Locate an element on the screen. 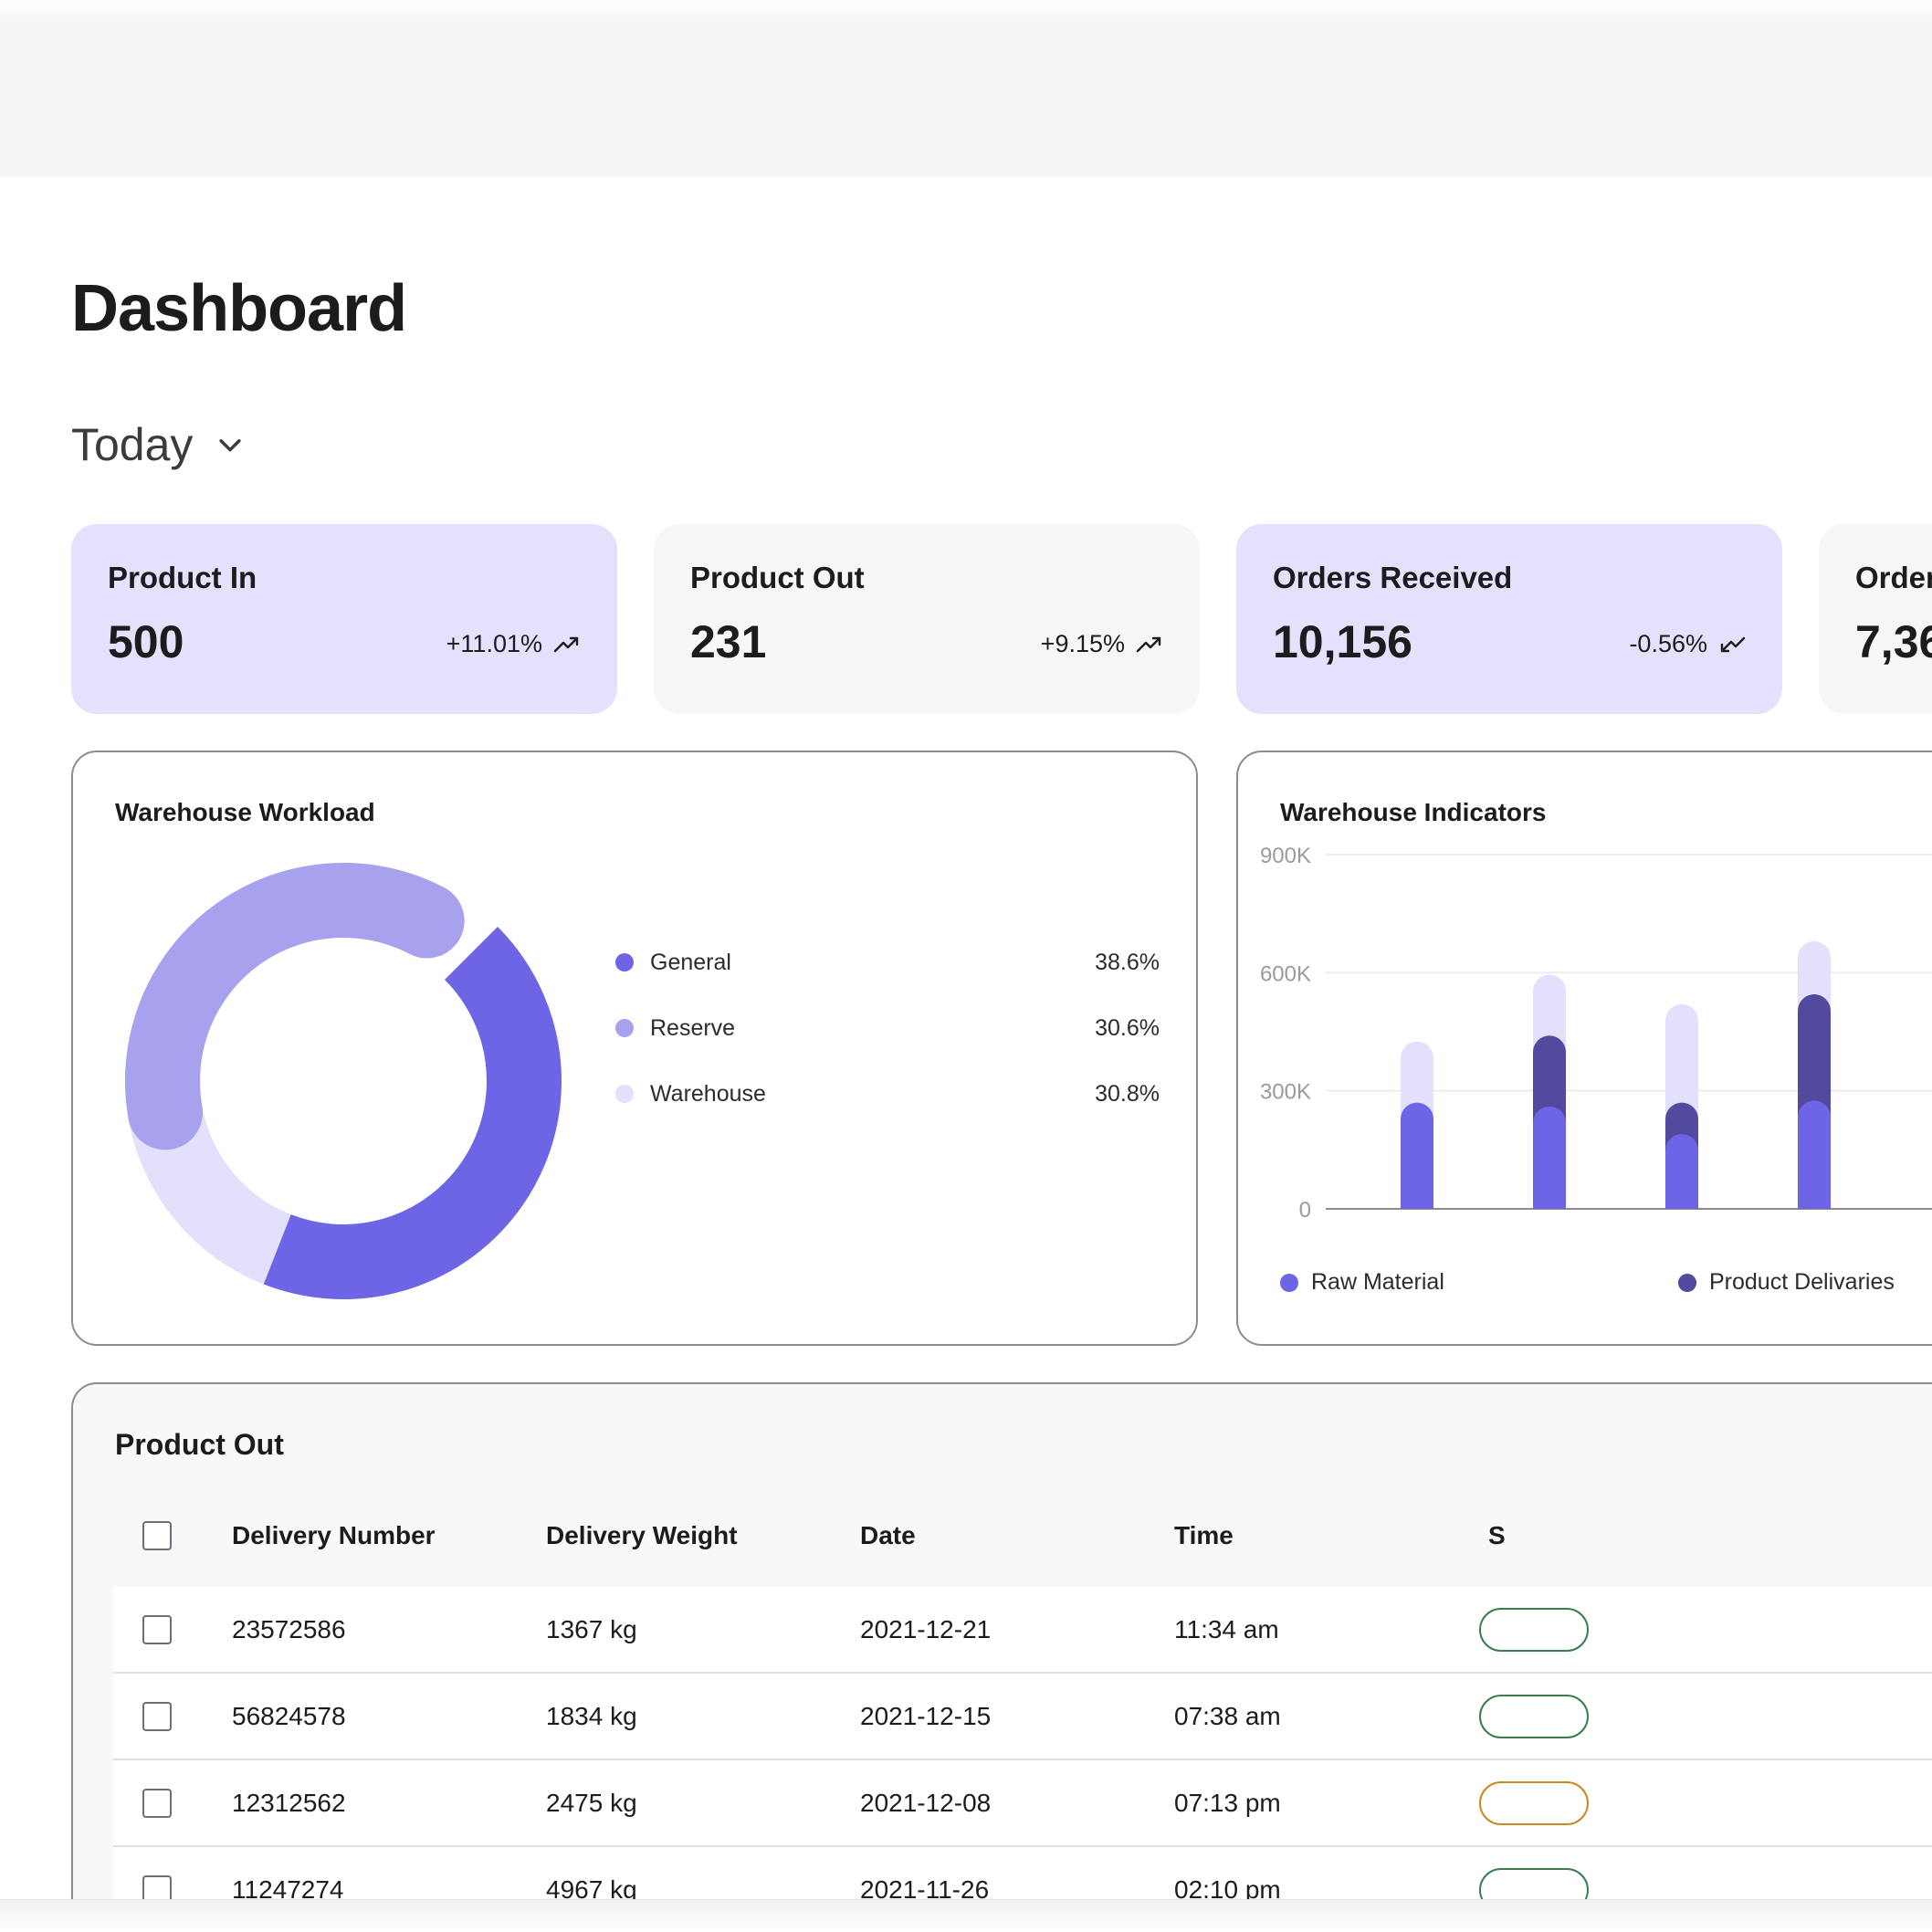 The image size is (1932, 1932). table-title: Product Out is located at coordinates (200, 1444).